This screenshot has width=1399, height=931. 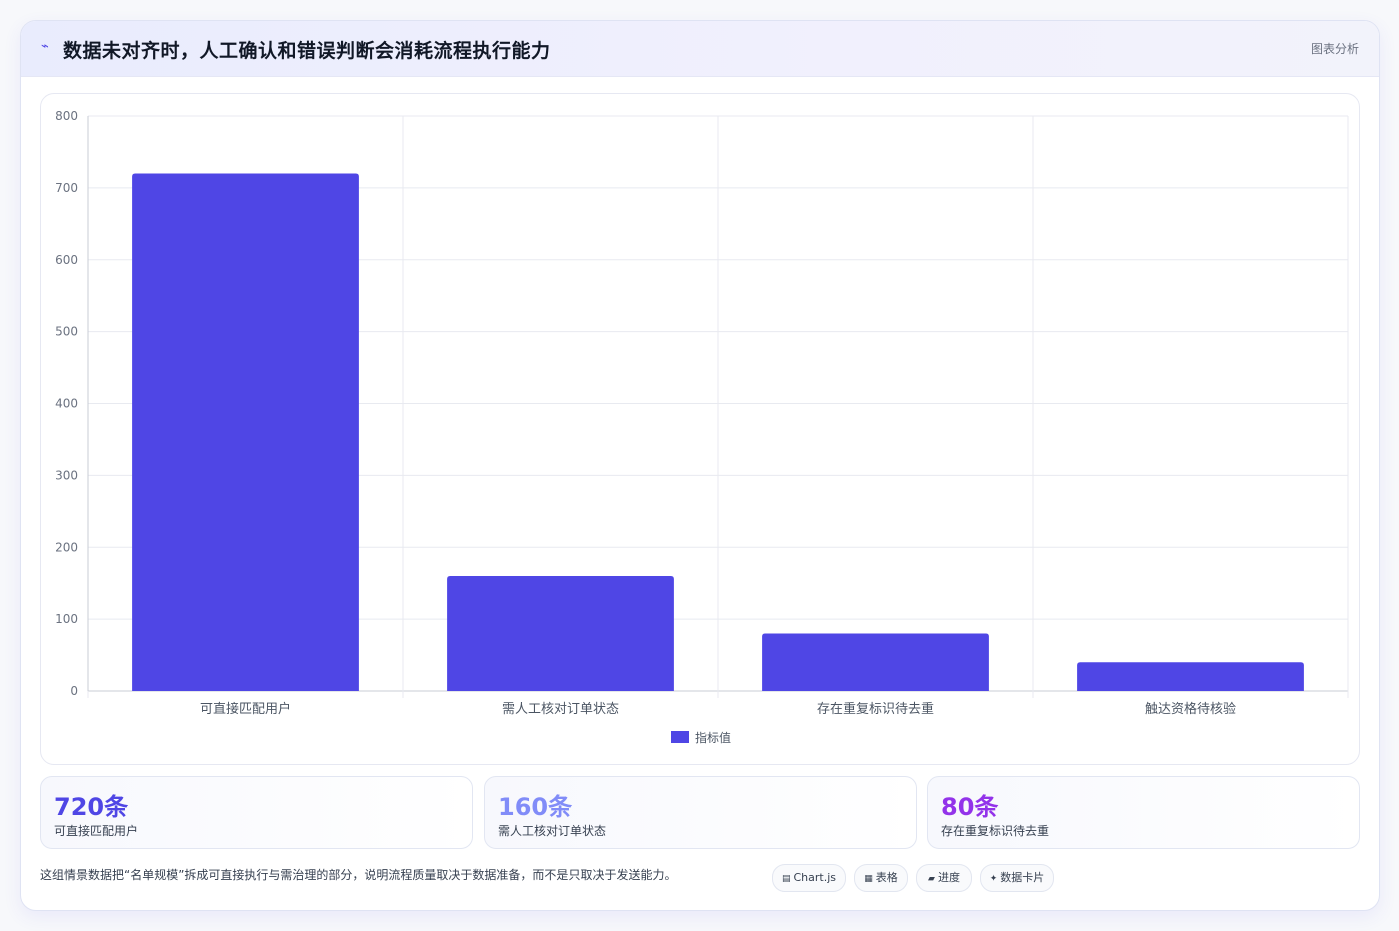 What do you see at coordinates (66, 188) in the screenshot?
I see `y-tick-label: 700` at bounding box center [66, 188].